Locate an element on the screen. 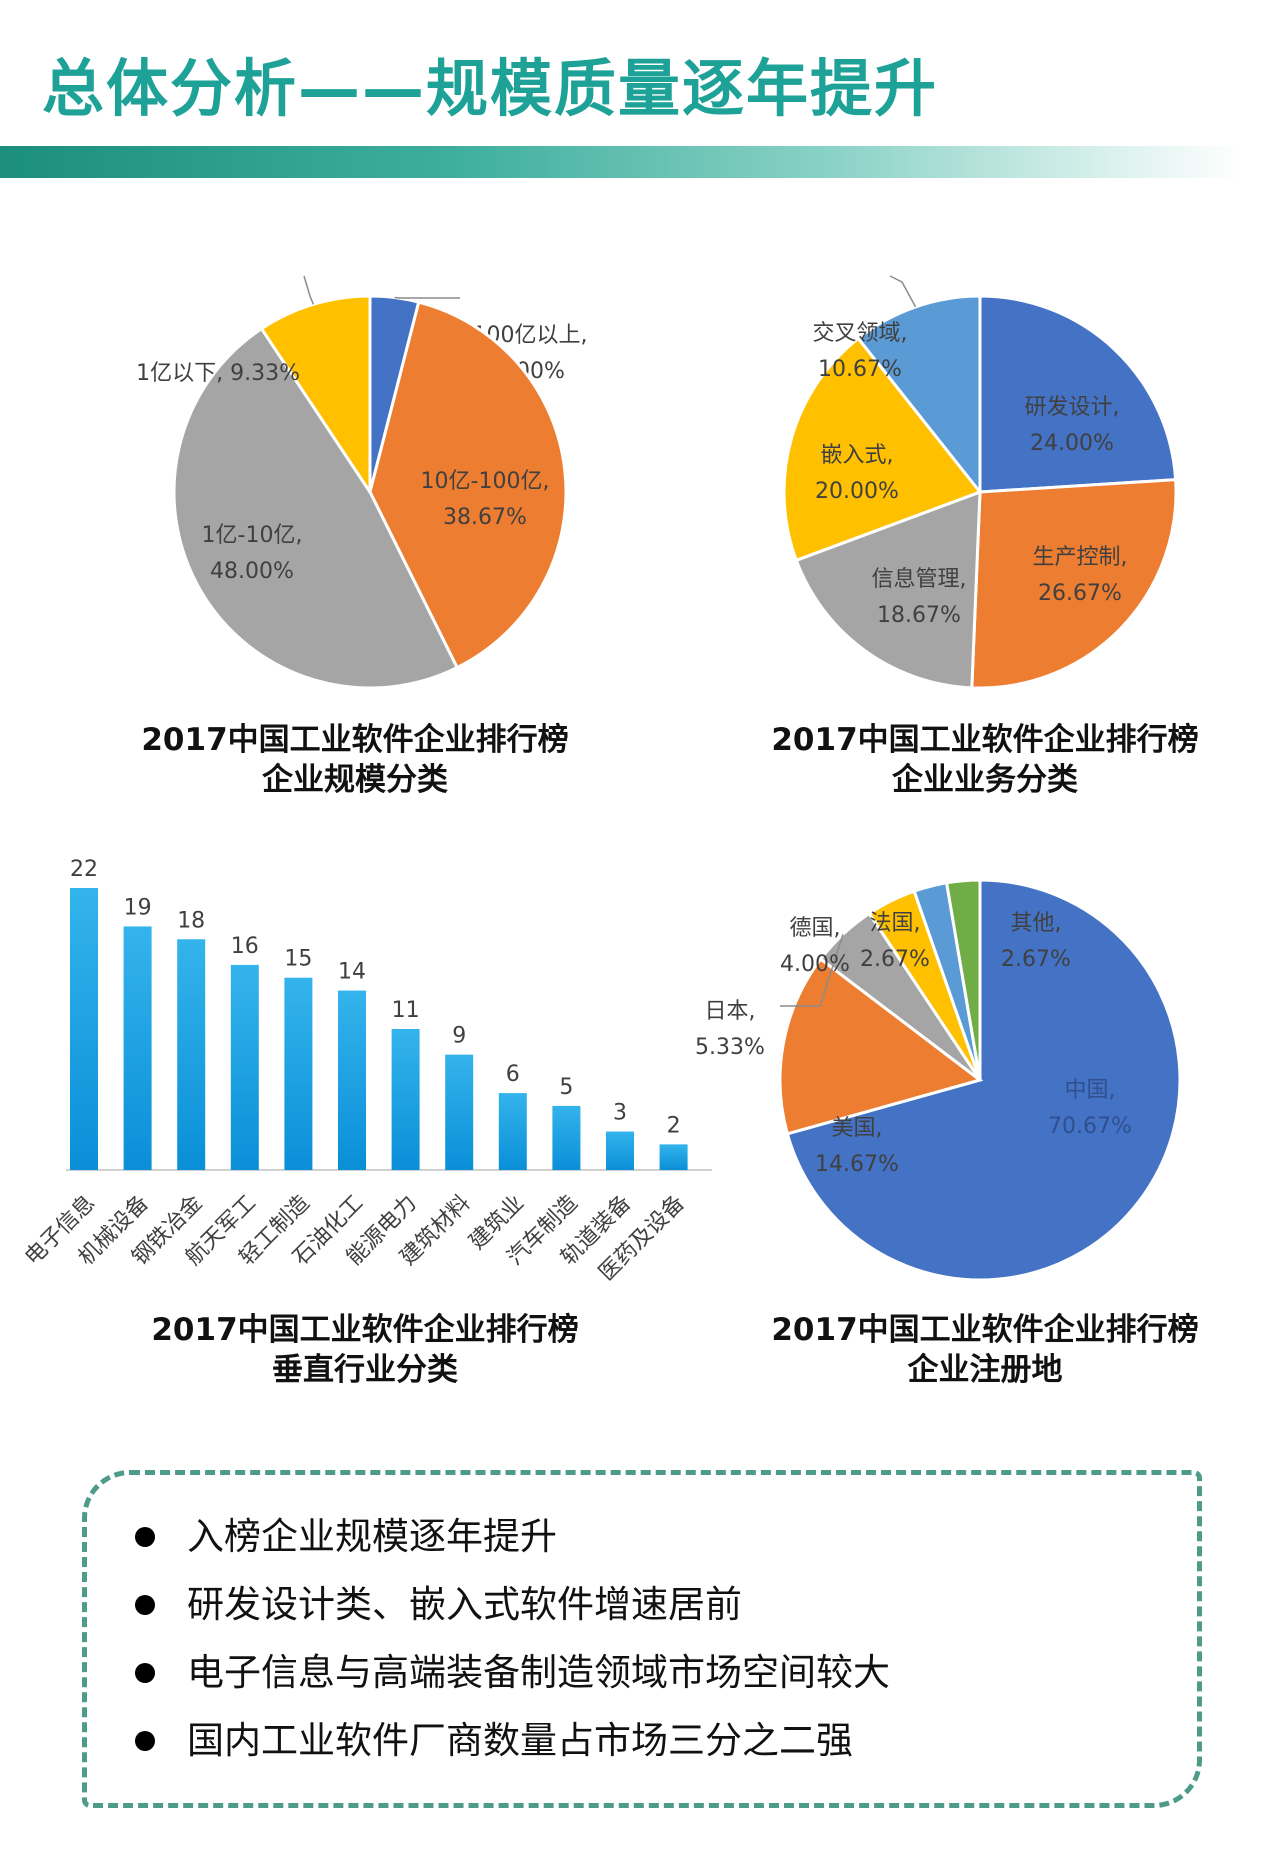  slice-value: 70.67% is located at coordinates (1090, 1126).